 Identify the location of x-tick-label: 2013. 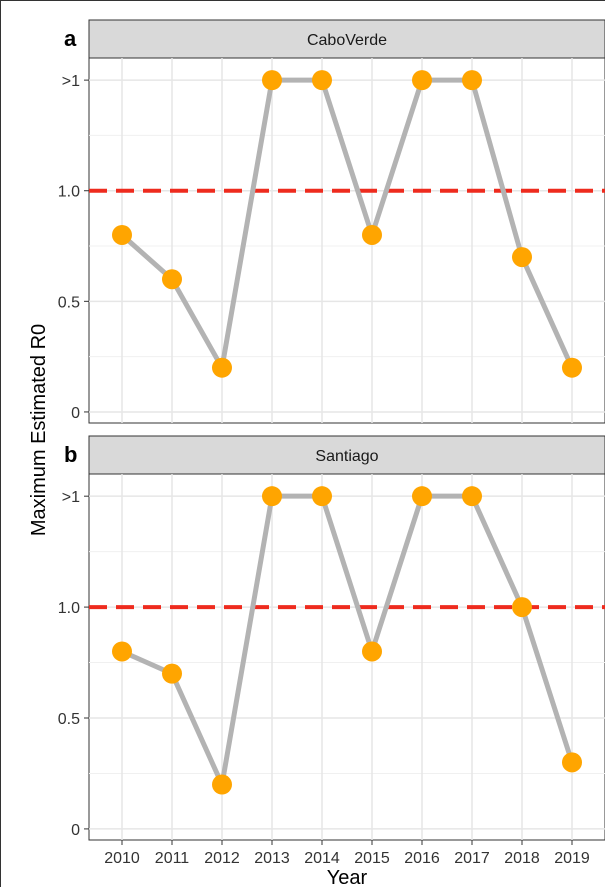
(272, 858).